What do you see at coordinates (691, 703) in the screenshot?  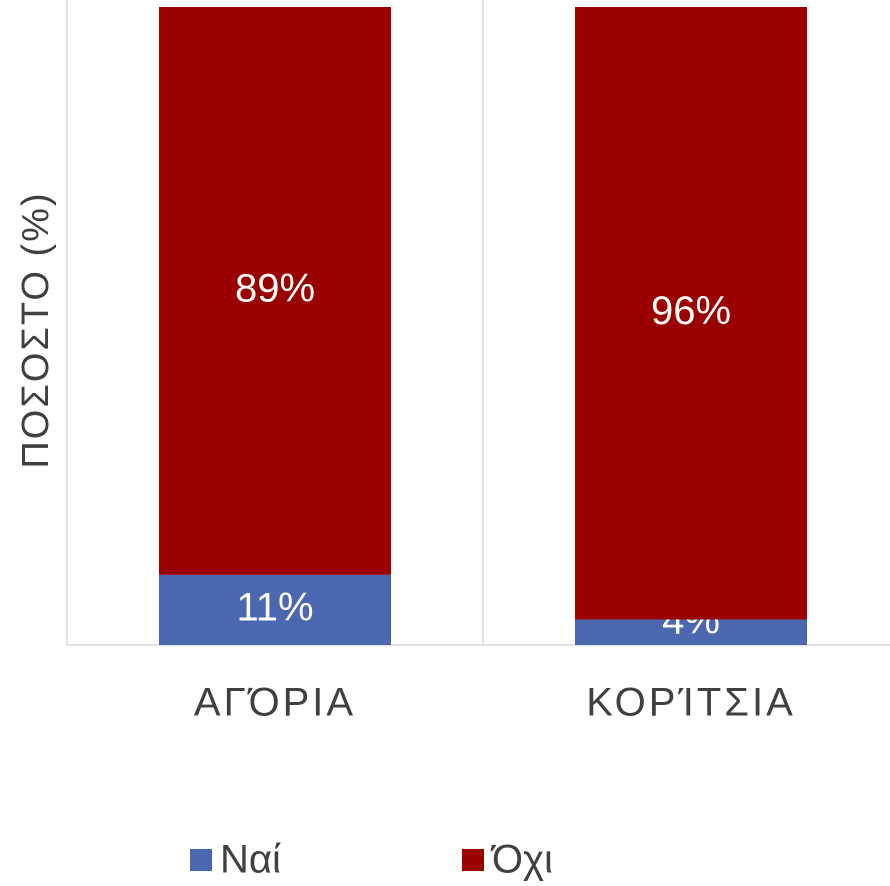 I see `x-tick-label: ΚΟΡΊΤΣΙΑ` at bounding box center [691, 703].